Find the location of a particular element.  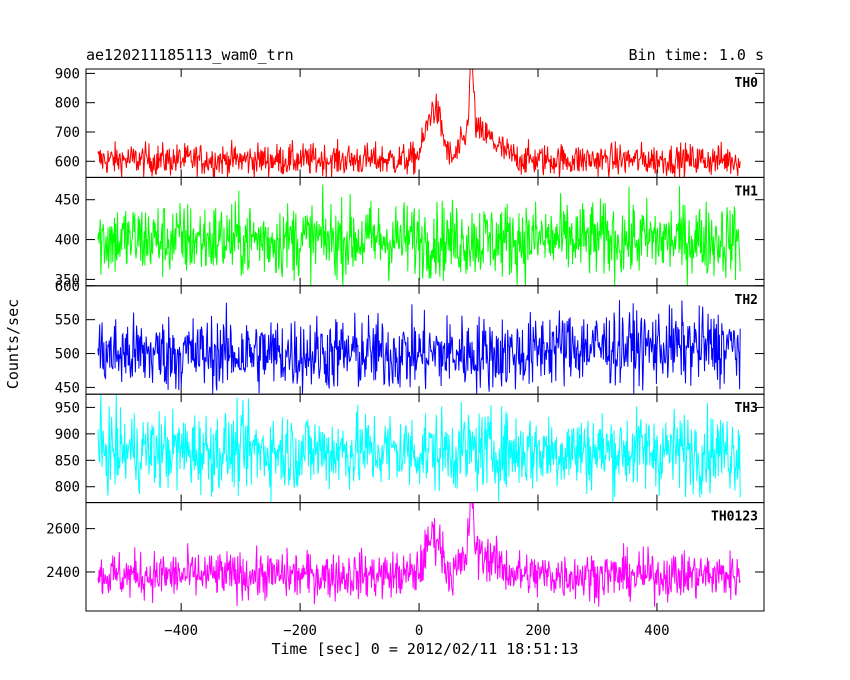

y-tick-label: 500 is located at coordinates (67, 355).